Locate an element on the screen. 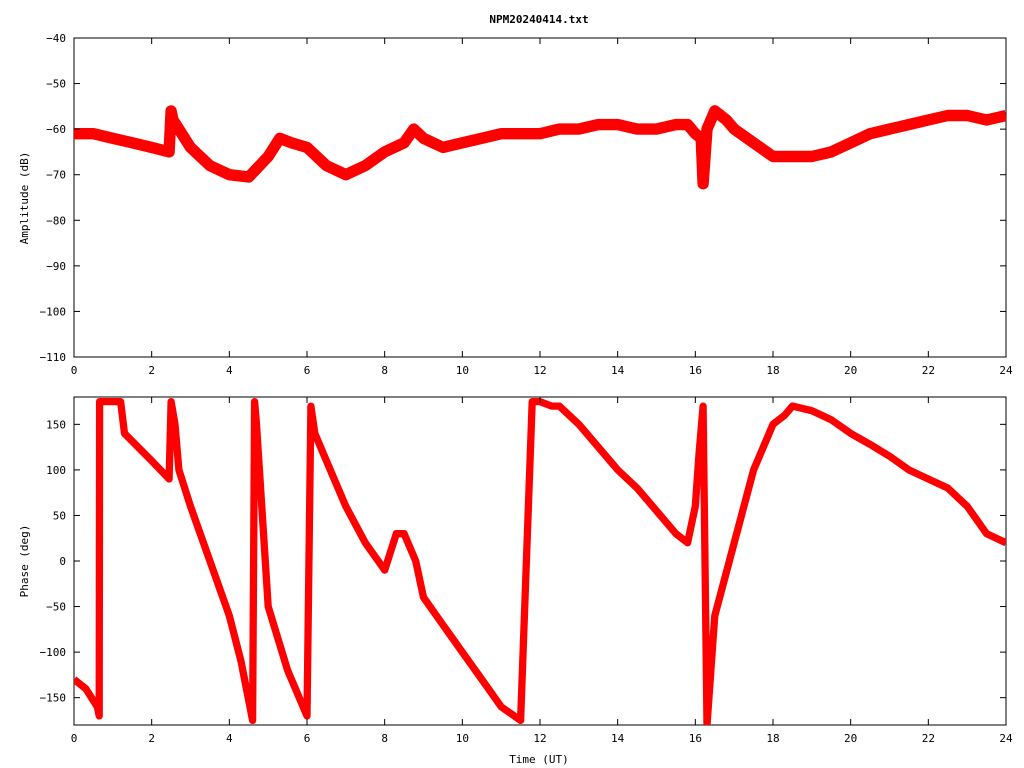  amplitude-x-tick-label: 0 is located at coordinates (74, 370).